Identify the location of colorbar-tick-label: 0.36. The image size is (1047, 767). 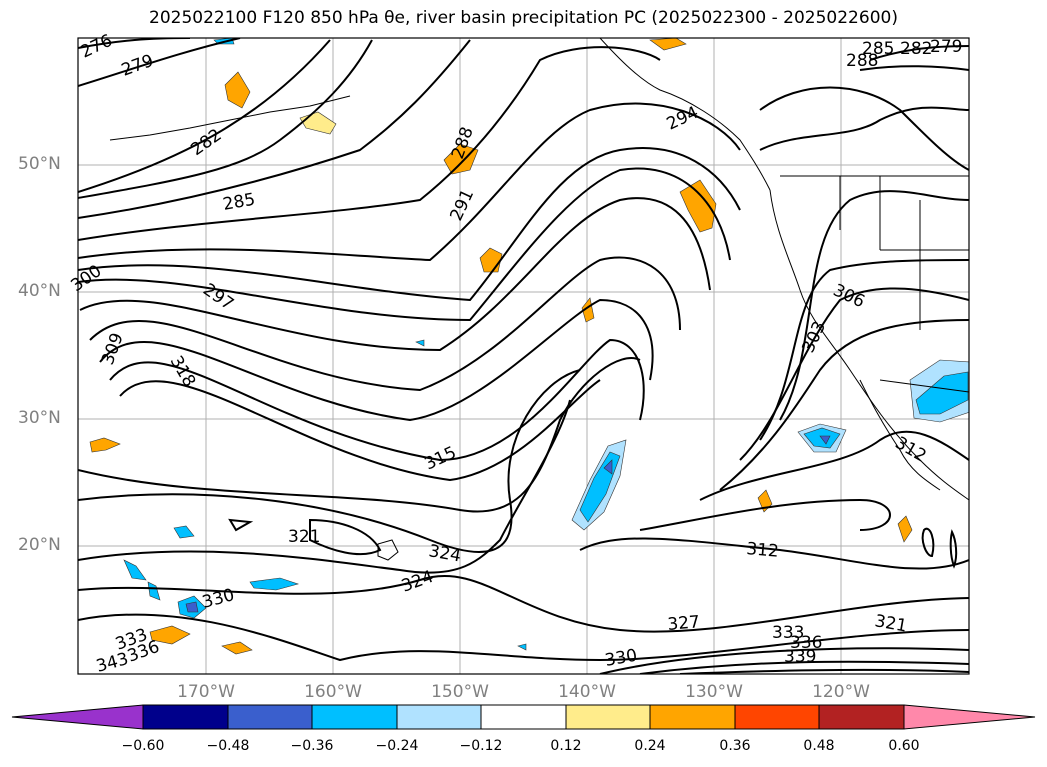
(735, 746).